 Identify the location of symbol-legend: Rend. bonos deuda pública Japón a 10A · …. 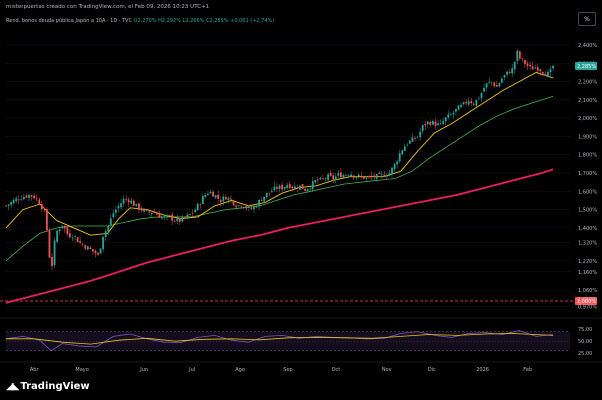
(140, 21).